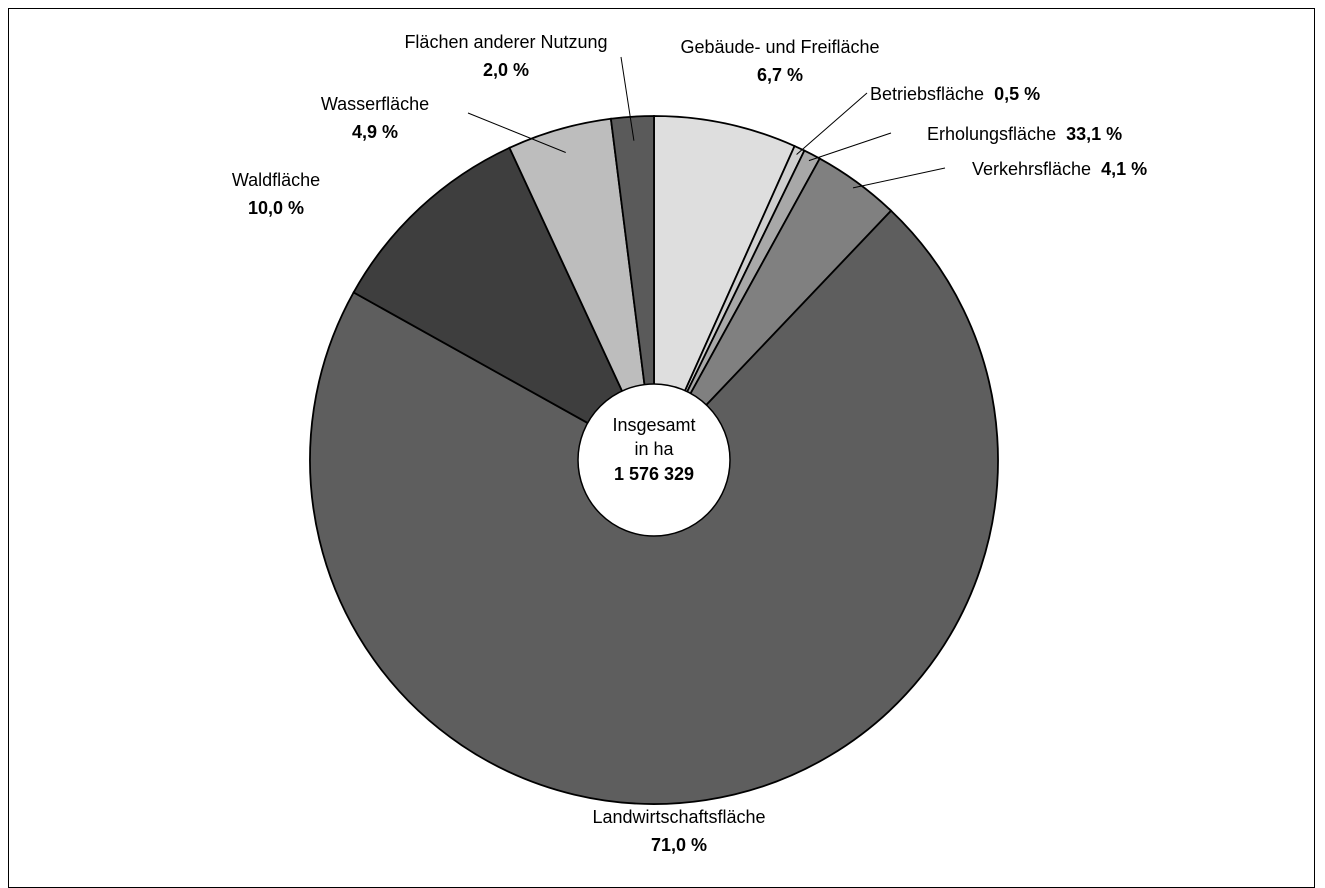 This screenshot has width=1325, height=888. What do you see at coordinates (724, 288) in the screenshot?
I see `slice-gebaeude` at bounding box center [724, 288].